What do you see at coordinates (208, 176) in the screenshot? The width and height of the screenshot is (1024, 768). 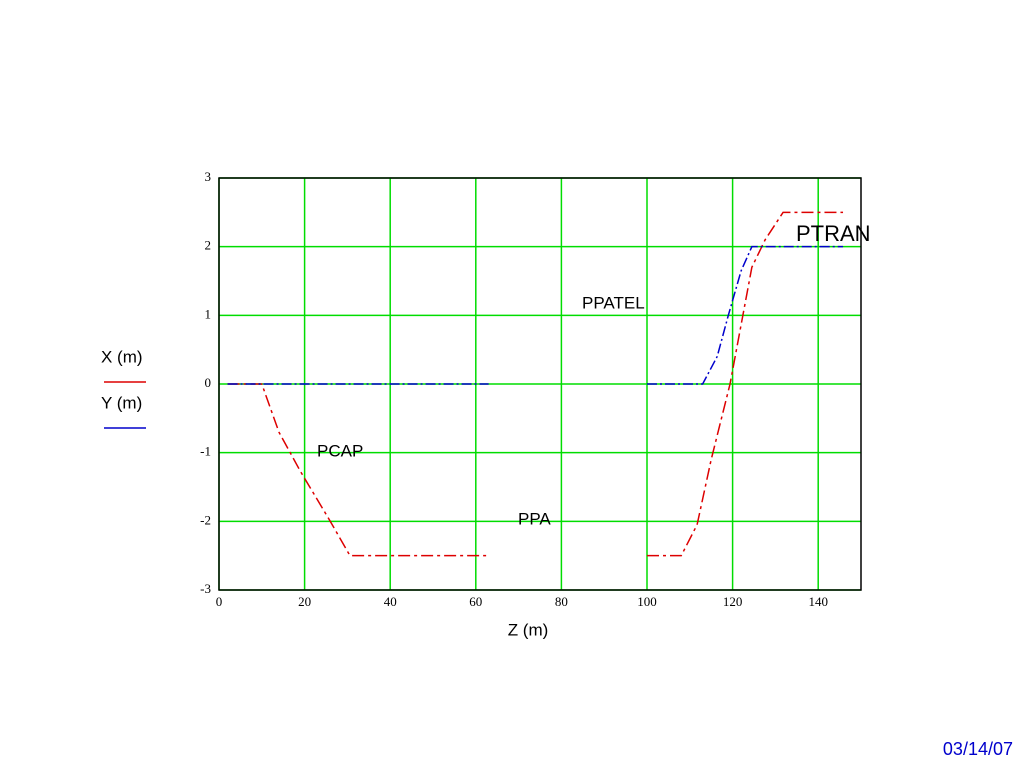 I see `y-tick-label: 3` at bounding box center [208, 176].